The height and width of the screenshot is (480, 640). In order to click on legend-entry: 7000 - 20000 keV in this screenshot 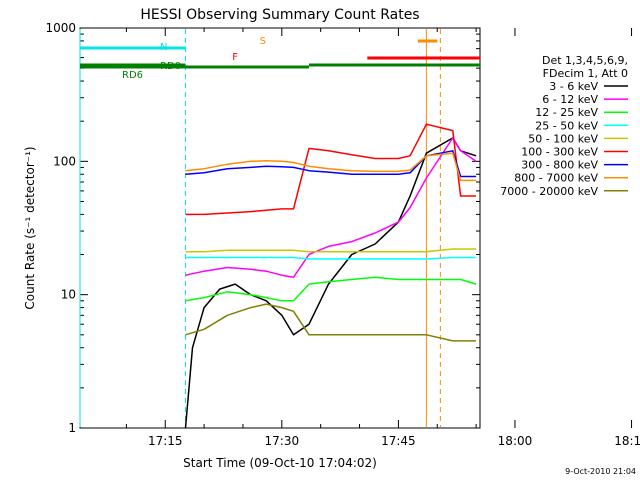, I will do `click(549, 191)`.